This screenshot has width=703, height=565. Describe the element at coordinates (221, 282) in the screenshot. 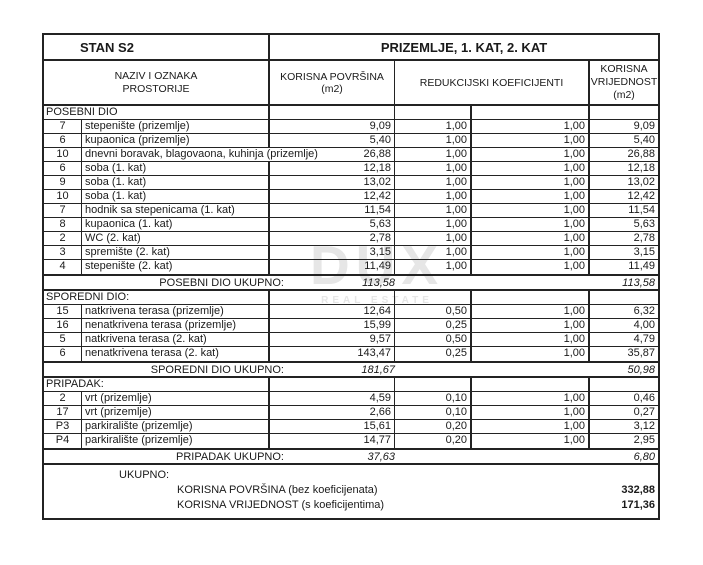

I see `section-total-label: POSEBNI DIO UKUPNO:` at that location.